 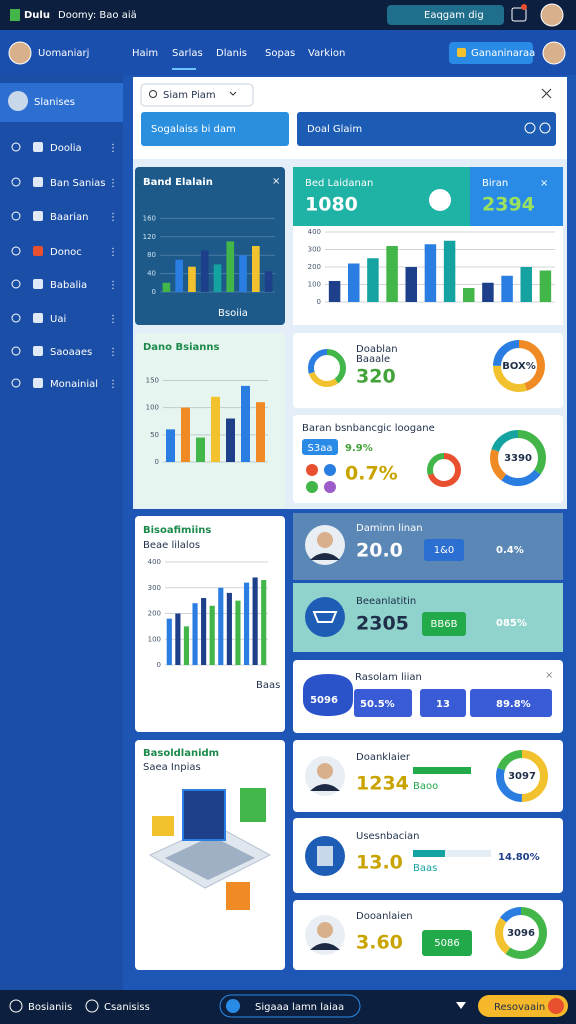 I want to click on bubble, so click(x=328, y=695).